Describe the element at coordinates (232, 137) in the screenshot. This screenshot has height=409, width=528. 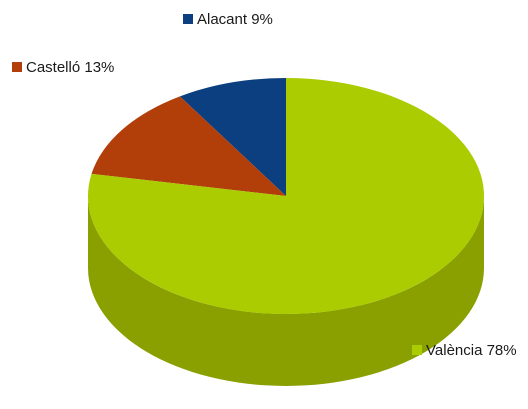
I see `pie-slice-alacant` at that location.